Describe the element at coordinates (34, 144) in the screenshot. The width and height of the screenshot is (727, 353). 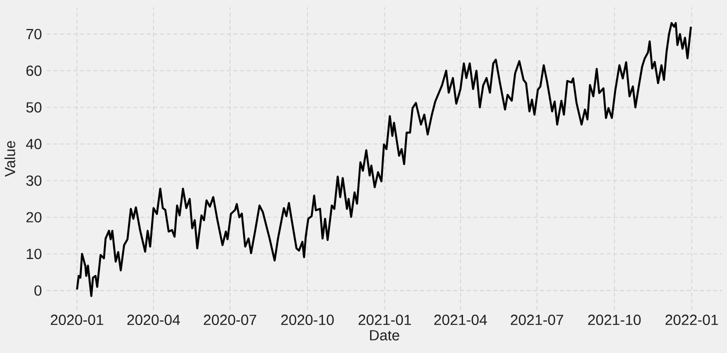
I see `y-tick-label: 40` at that location.